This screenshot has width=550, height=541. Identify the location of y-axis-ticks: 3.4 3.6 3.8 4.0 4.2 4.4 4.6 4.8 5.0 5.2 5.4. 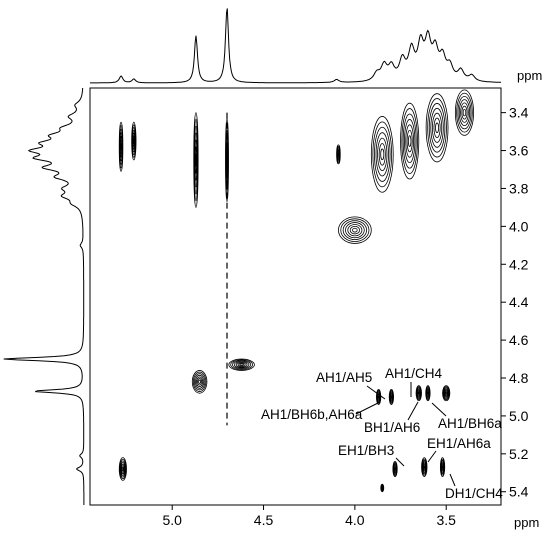
(515, 302).